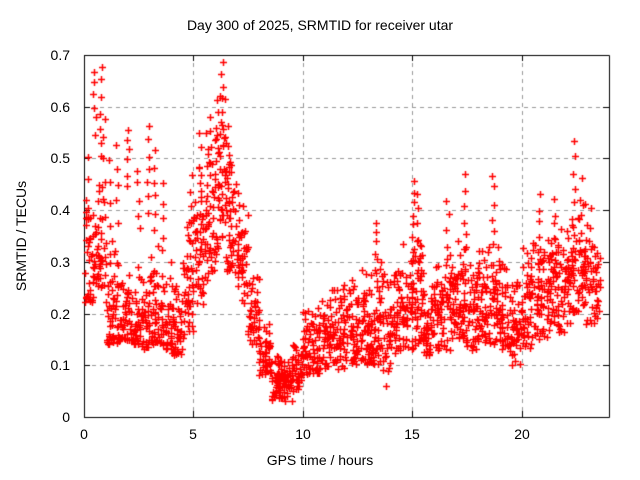 This screenshot has height=480, width=640. I want to click on x-tick-label: 5, so click(193, 434).